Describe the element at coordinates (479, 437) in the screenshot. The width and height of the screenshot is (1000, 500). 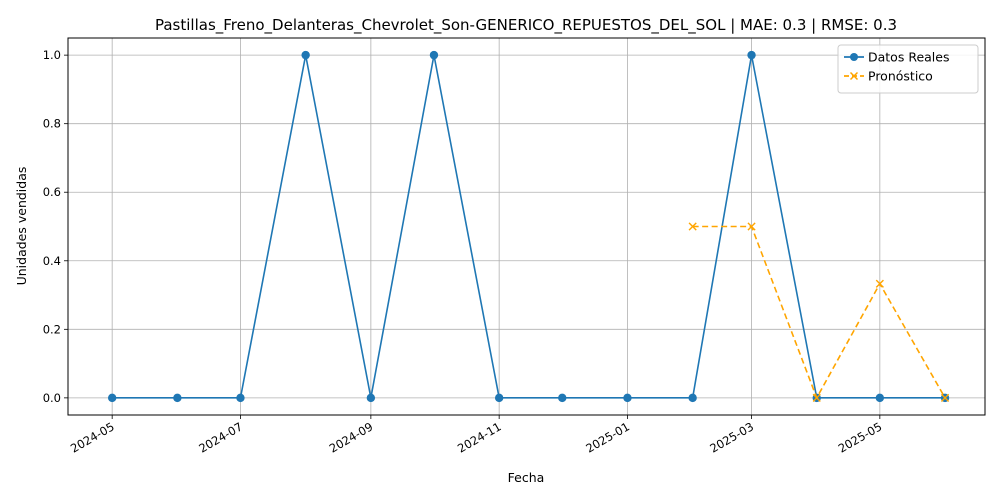
I see `x-tick-label: 2024-11` at that location.